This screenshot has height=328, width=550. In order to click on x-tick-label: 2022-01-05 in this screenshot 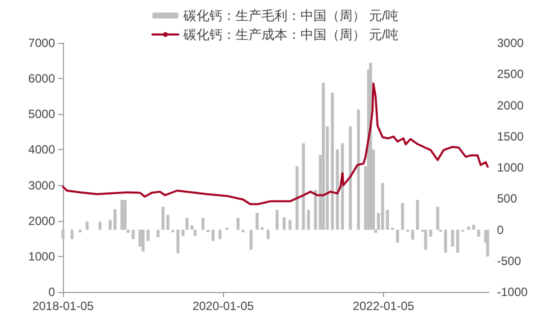, I will do `click(383, 306)`.